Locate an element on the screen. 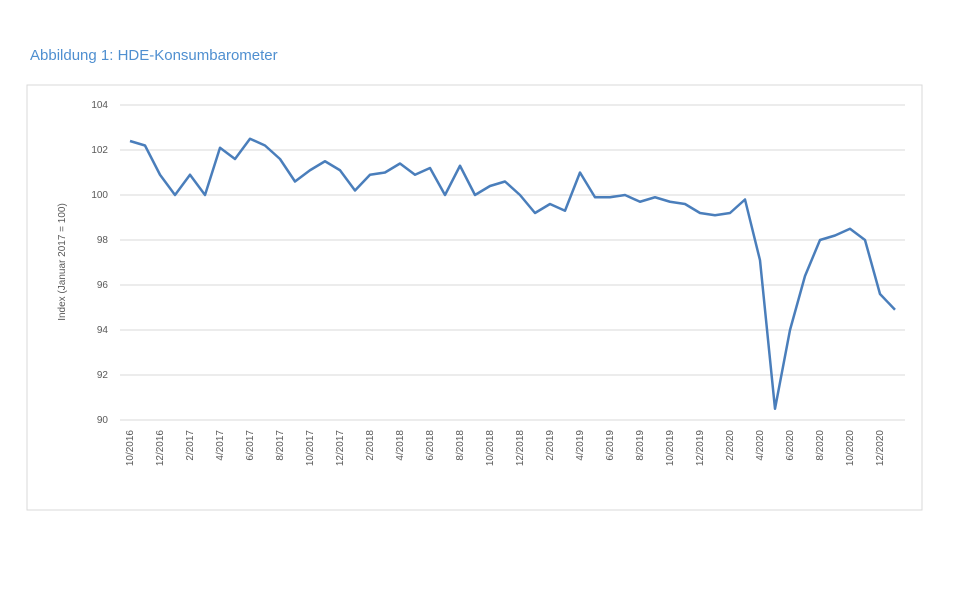 This screenshot has height=610, width=960. x-tick-label: 10/2017 is located at coordinates (310, 448).